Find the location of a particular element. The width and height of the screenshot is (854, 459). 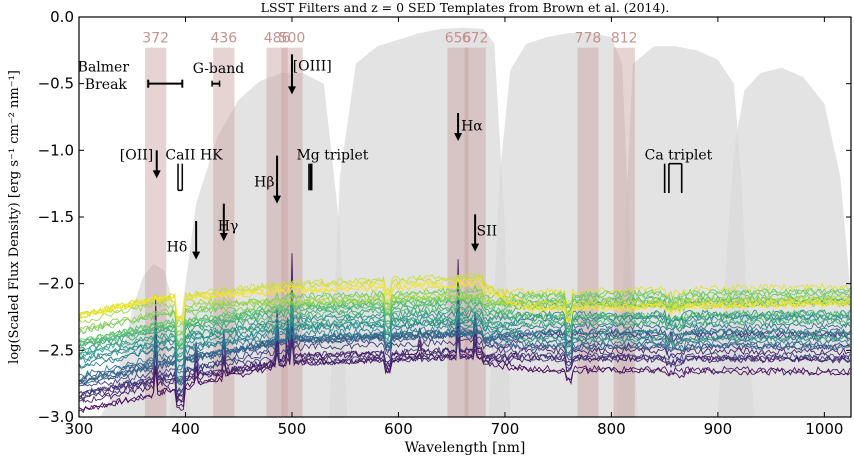

y-tick-label: −1.0 is located at coordinates (56, 150).